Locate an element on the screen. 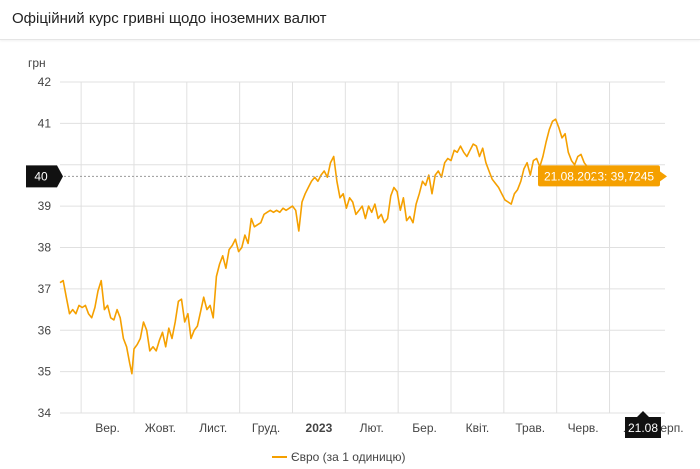  y-value-label: 40 is located at coordinates (41, 176).